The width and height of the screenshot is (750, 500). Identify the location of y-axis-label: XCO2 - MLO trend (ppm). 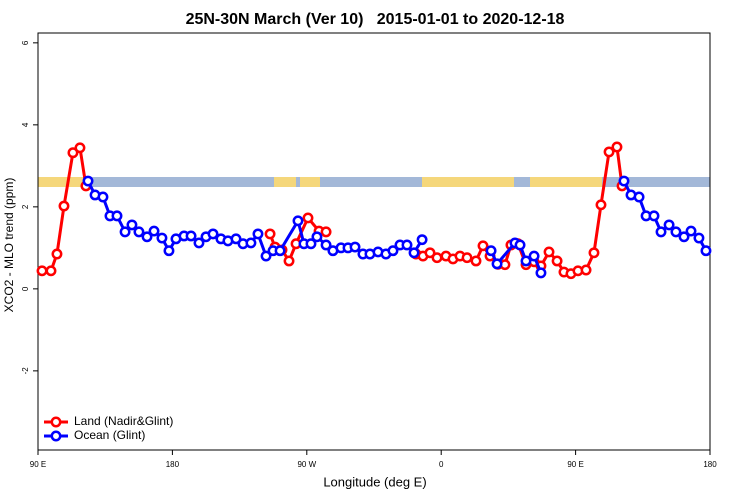
(9, 245).